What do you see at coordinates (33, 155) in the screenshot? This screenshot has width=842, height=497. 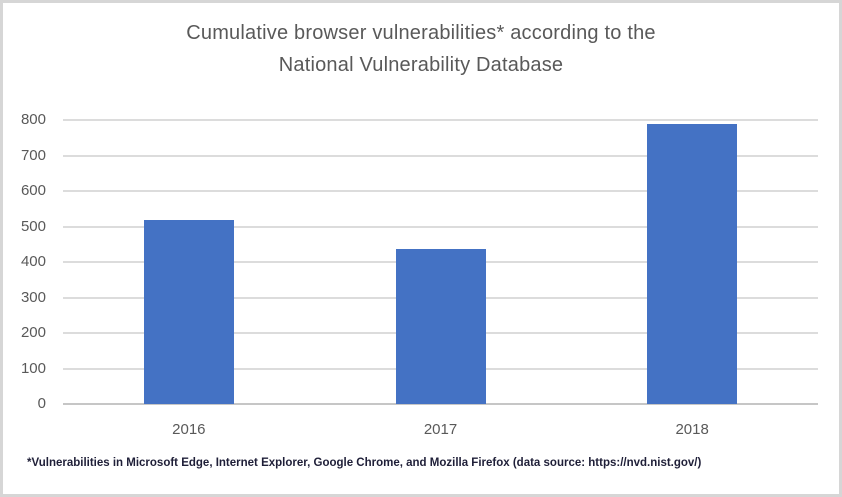 I see `y-tick-label-700: 700` at bounding box center [33, 155].